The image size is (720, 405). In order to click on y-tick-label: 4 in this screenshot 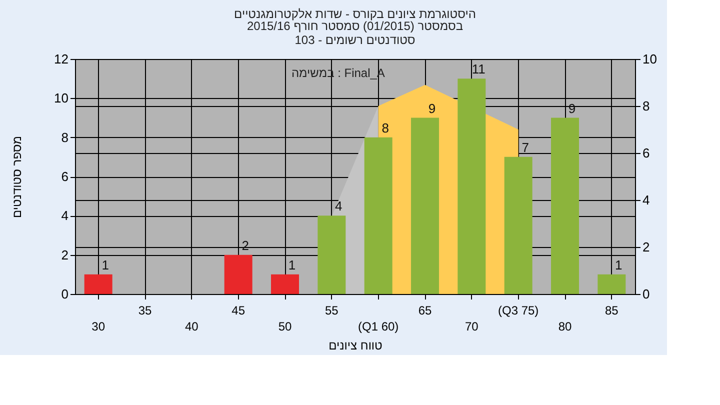, I will do `click(64, 216)`.